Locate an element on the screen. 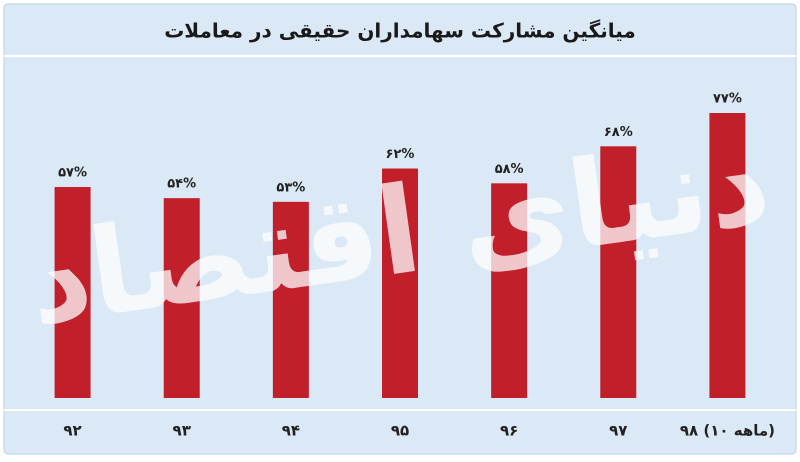 This screenshot has height=462, width=800. value-label: ۵۴% is located at coordinates (181, 184).